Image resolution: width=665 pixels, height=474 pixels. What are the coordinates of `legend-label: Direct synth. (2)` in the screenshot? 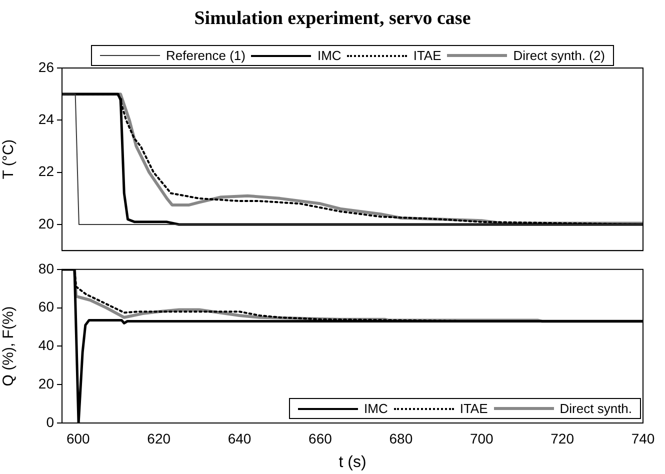 It's located at (559, 55).